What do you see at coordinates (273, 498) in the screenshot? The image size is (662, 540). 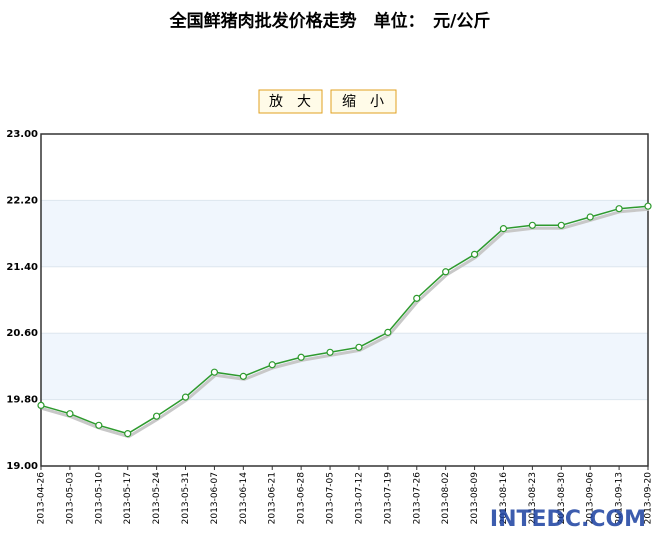 I see `x-tick-label: 2013-06-21` at bounding box center [273, 498].